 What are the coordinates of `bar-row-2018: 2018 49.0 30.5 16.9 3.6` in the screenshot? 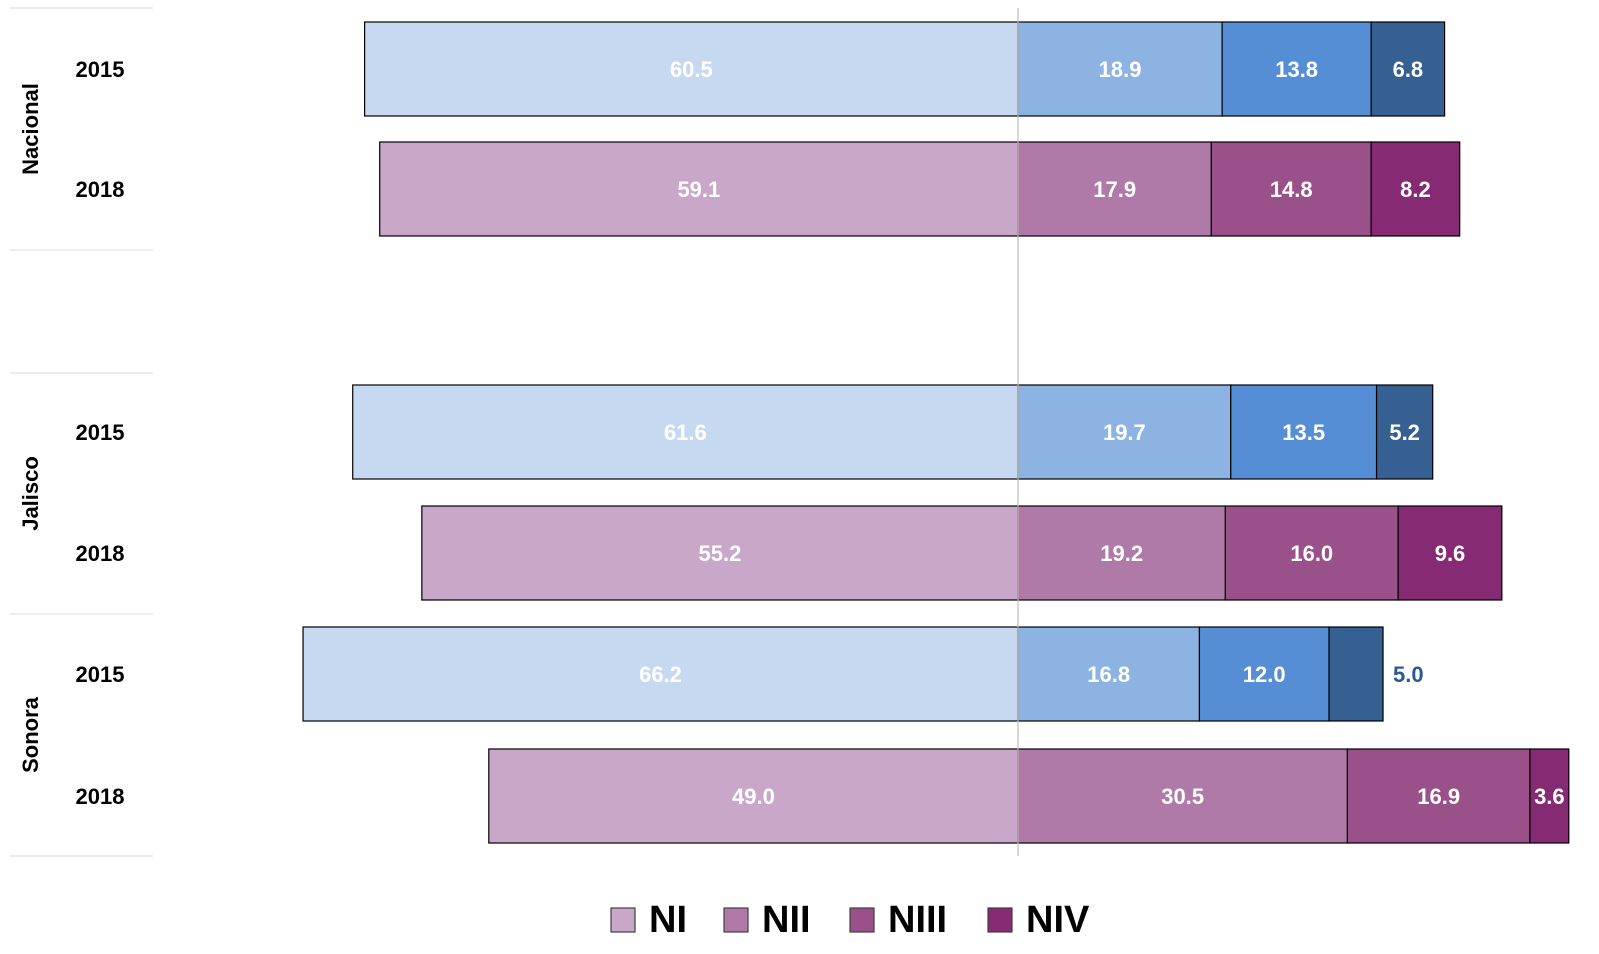 It's located at (823, 796).